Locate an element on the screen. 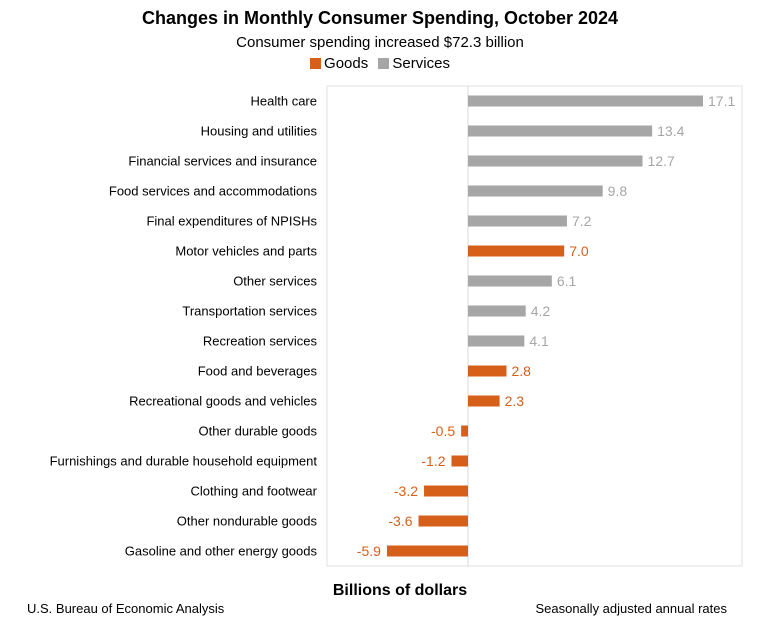  category-label: Motor vehicles and parts is located at coordinates (246, 251).